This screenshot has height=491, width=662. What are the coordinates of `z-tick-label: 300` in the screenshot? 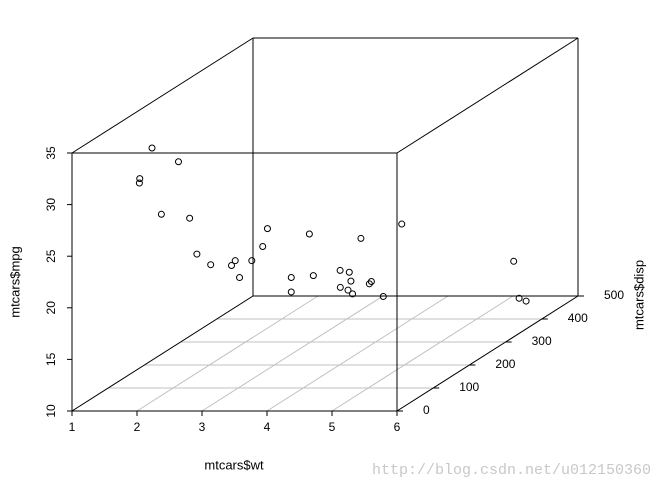 It's located at (542, 341).